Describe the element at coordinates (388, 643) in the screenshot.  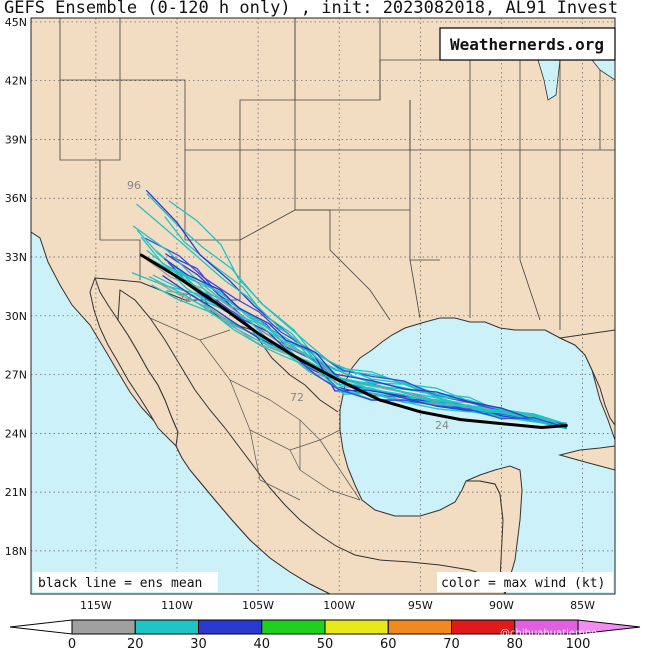
I see `colorbar-tick-label: 60` at that location.